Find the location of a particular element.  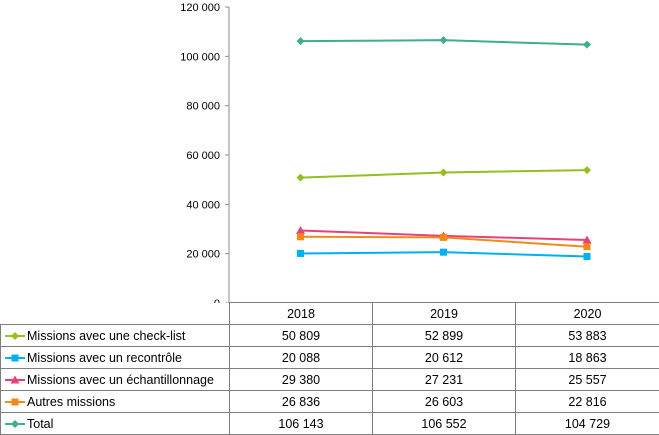

y-tick-label: 60 000 is located at coordinates (203, 156).